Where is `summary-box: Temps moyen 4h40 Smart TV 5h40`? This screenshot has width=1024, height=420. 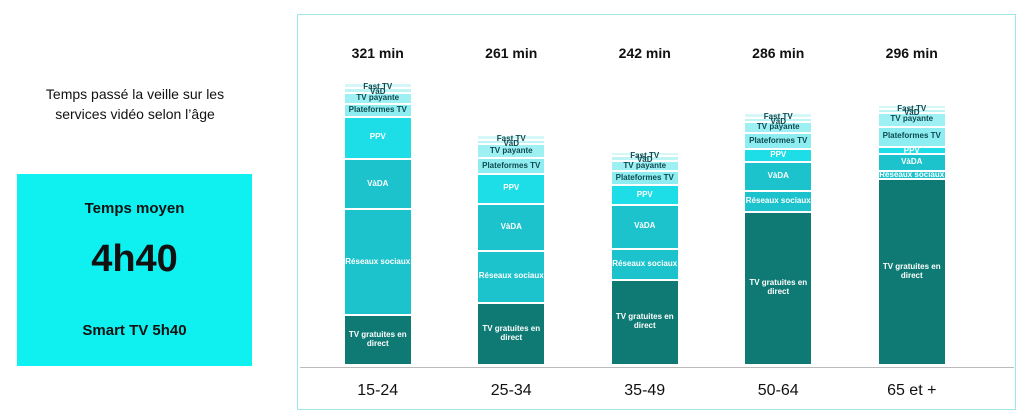 summary-box: Temps moyen 4h40 Smart TV 5h40 is located at coordinates (134, 270).